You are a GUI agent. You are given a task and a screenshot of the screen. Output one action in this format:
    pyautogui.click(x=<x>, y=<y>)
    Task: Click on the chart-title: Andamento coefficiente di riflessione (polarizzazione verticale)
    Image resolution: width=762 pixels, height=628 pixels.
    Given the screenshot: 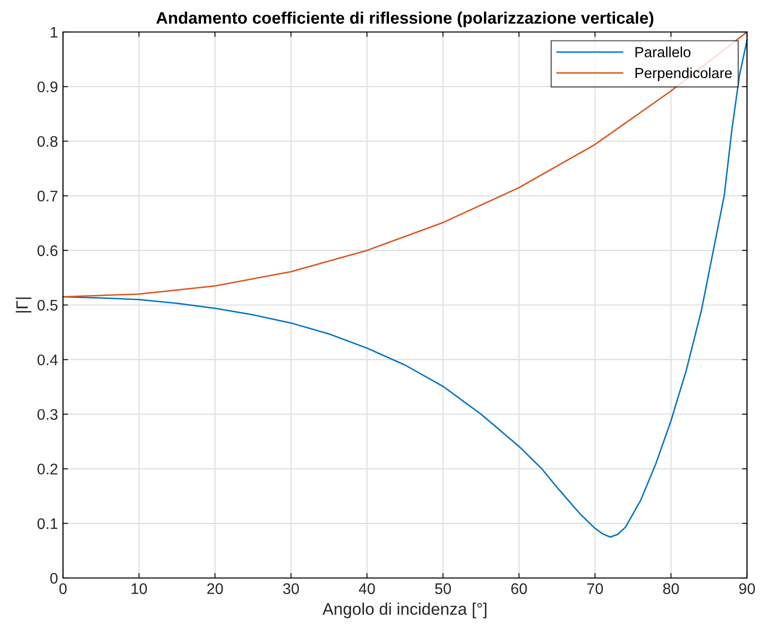 What is the action you would take?
    pyautogui.click(x=405, y=20)
    